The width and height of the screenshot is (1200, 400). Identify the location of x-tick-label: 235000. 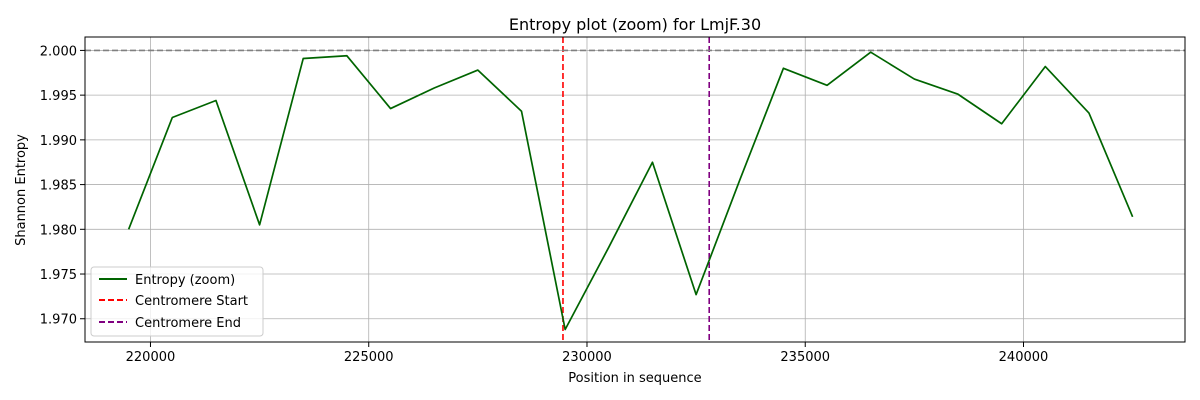
(805, 357).